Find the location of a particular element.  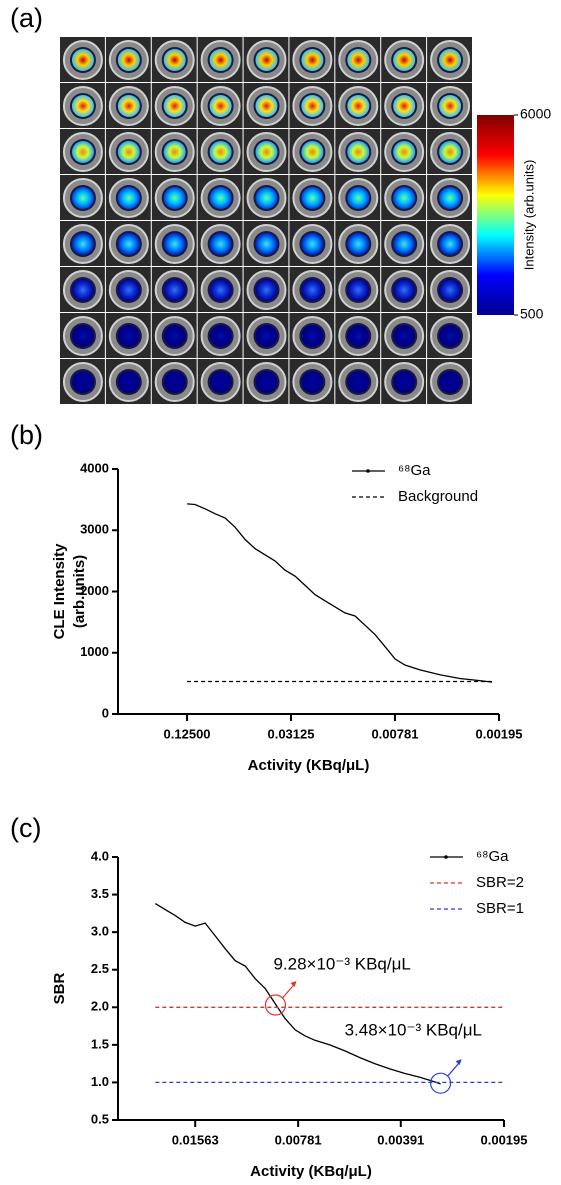

colorbar-tick-label: 6000 is located at coordinates (535, 114).